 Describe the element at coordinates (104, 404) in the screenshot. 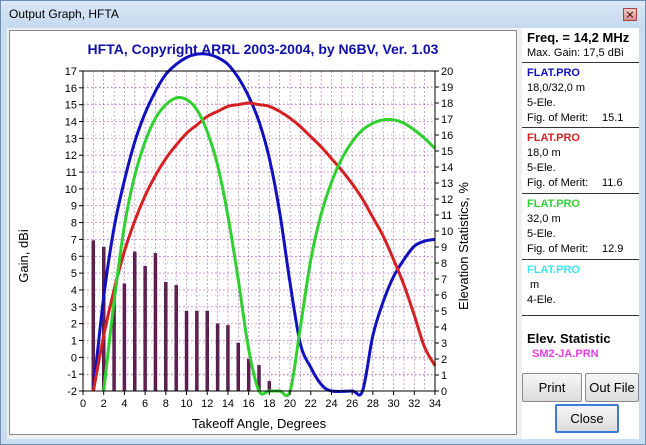

I see `x-tick-label: 2` at that location.